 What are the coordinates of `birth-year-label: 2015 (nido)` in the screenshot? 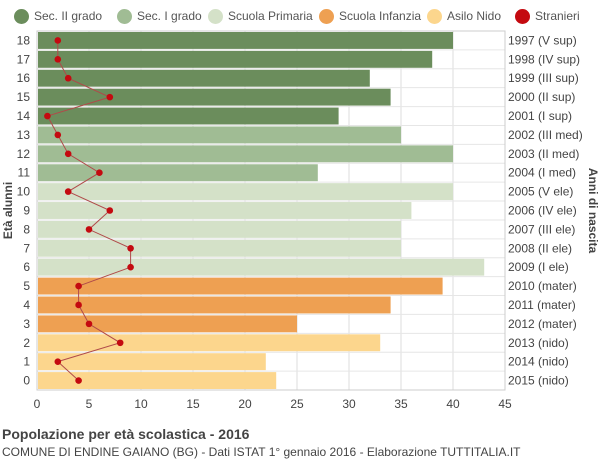 It's located at (538, 381).